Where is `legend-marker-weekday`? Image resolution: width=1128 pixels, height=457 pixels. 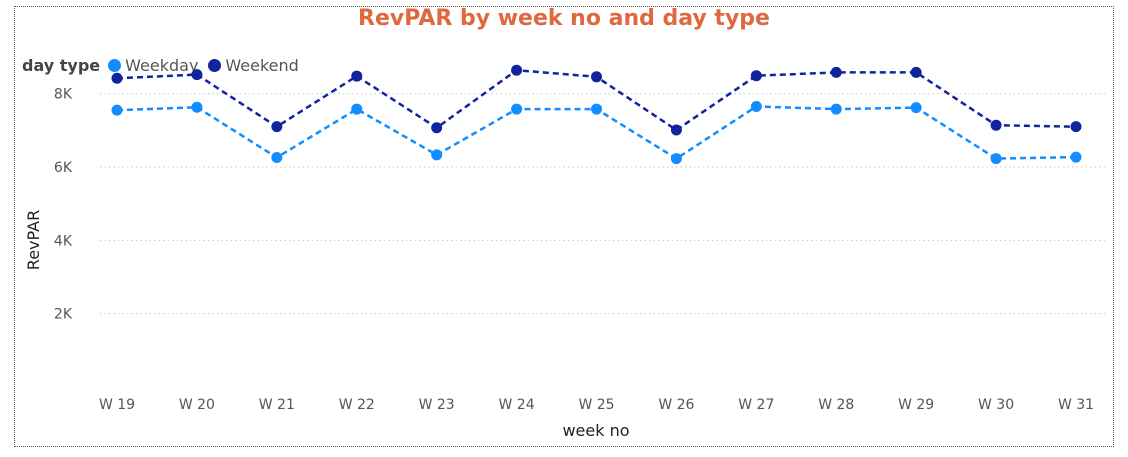
legend-marker-weekday is located at coordinates (115, 65).